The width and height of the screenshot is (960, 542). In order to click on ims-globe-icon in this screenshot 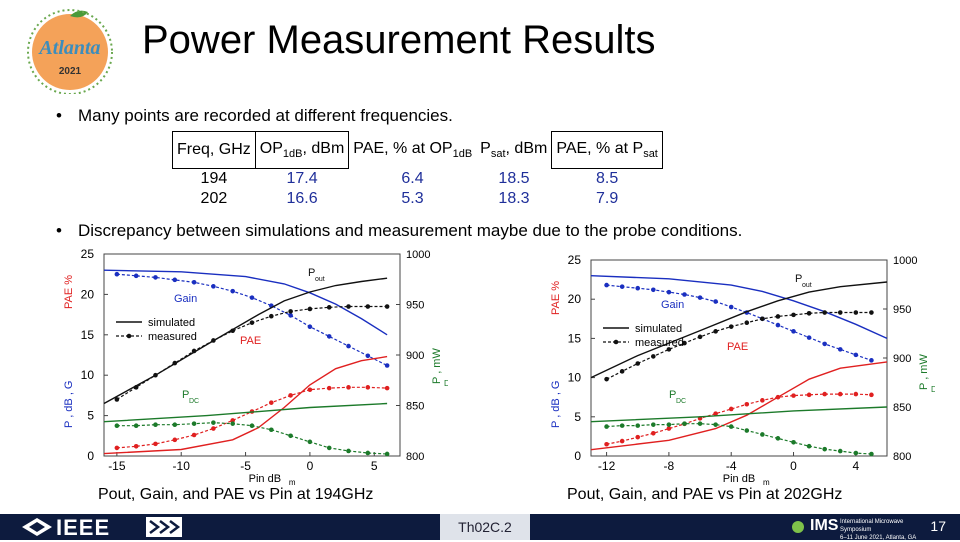, I will do `click(798, 527)`.